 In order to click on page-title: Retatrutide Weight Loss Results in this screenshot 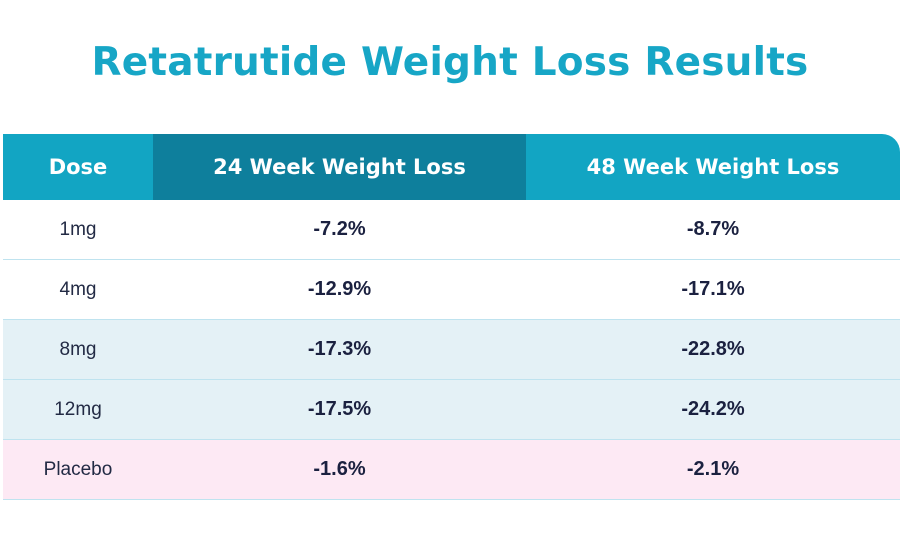, I will do `click(450, 62)`.